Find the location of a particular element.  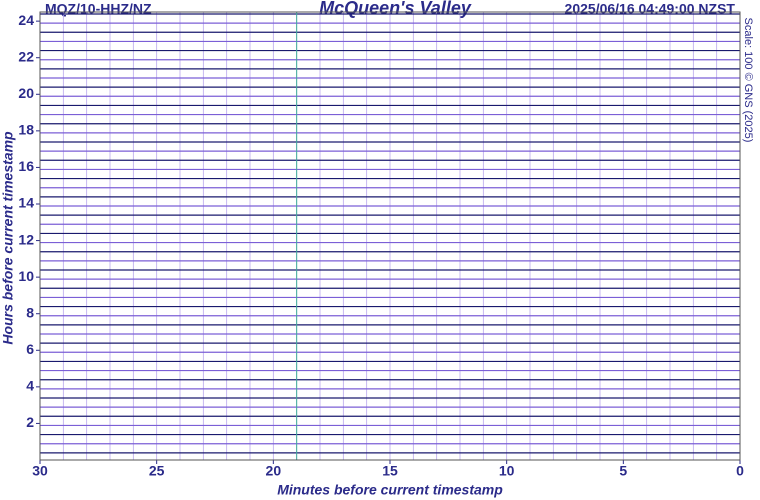

y-tick-label: 6 is located at coordinates (30, 349).